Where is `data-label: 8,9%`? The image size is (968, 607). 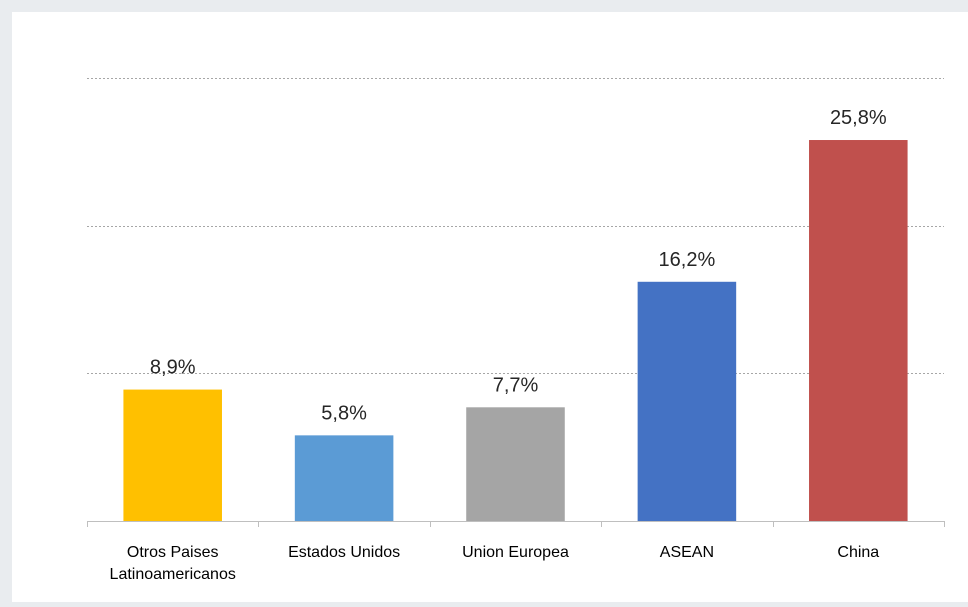 data-label: 8,9% is located at coordinates (173, 368).